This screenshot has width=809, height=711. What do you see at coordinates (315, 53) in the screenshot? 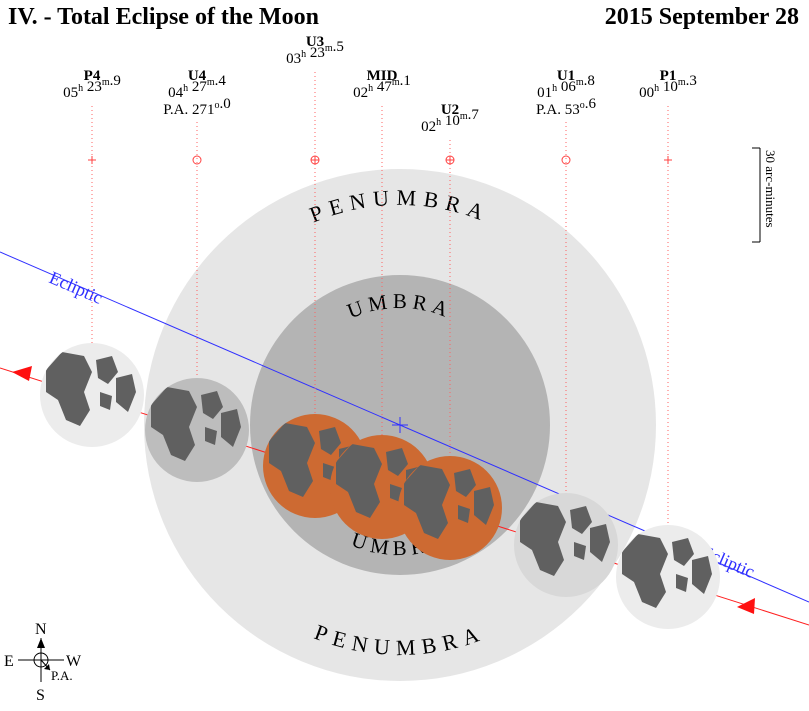
I see `contact-u3-time: 03h 23m.5` at bounding box center [315, 53].